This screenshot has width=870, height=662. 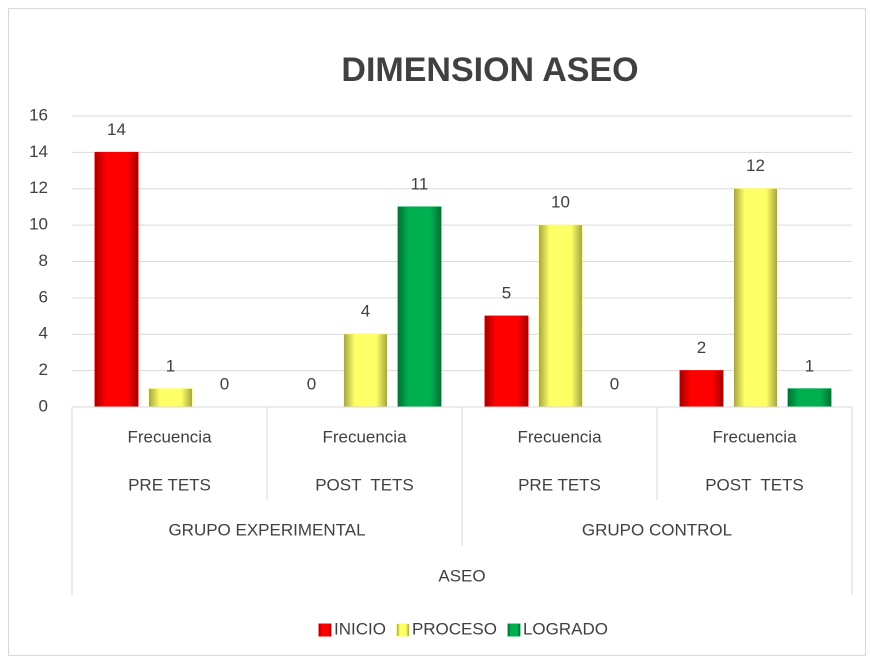 What do you see at coordinates (266, 529) in the screenshot?
I see `x-group-label: GRUPO EXPERIMENTAL` at bounding box center [266, 529].